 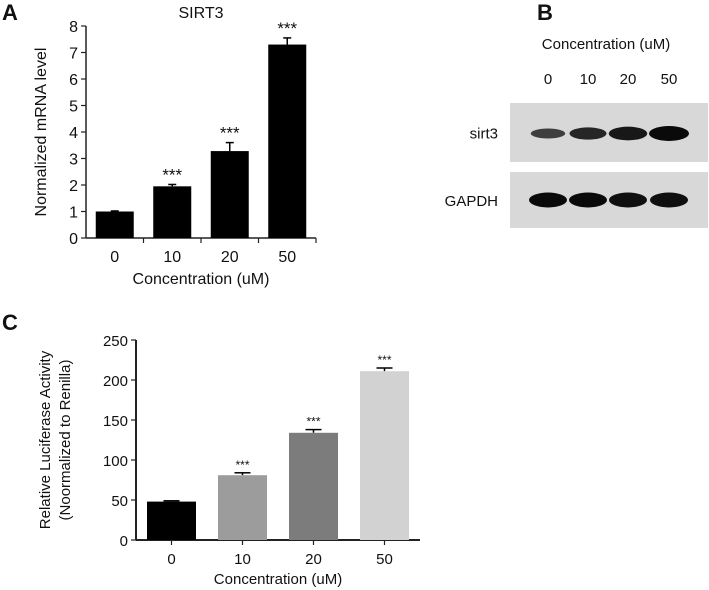 What do you see at coordinates (606, 44) in the screenshot?
I see `blot-header: Concentration (uM)` at bounding box center [606, 44].